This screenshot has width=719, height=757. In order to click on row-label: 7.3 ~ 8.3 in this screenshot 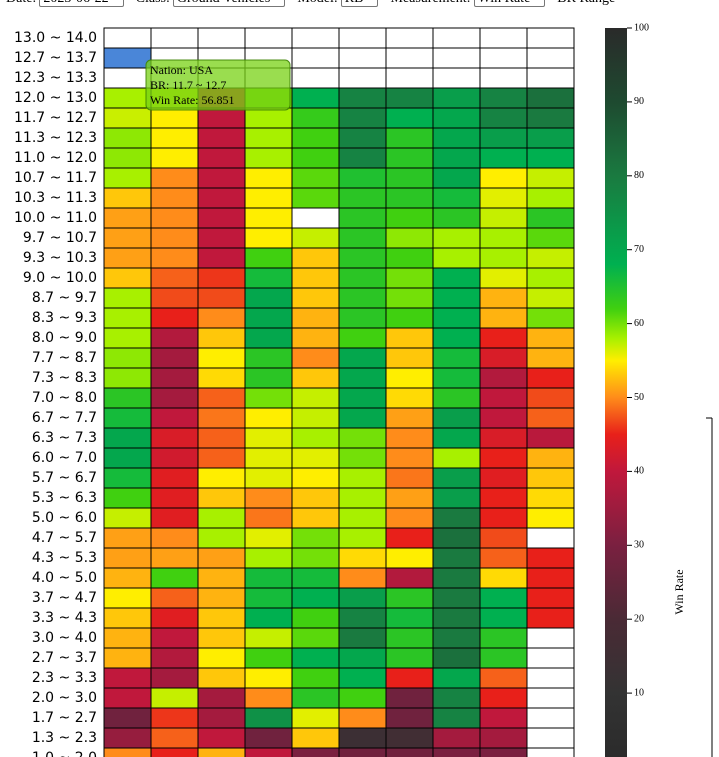, I will do `click(64, 378)`.